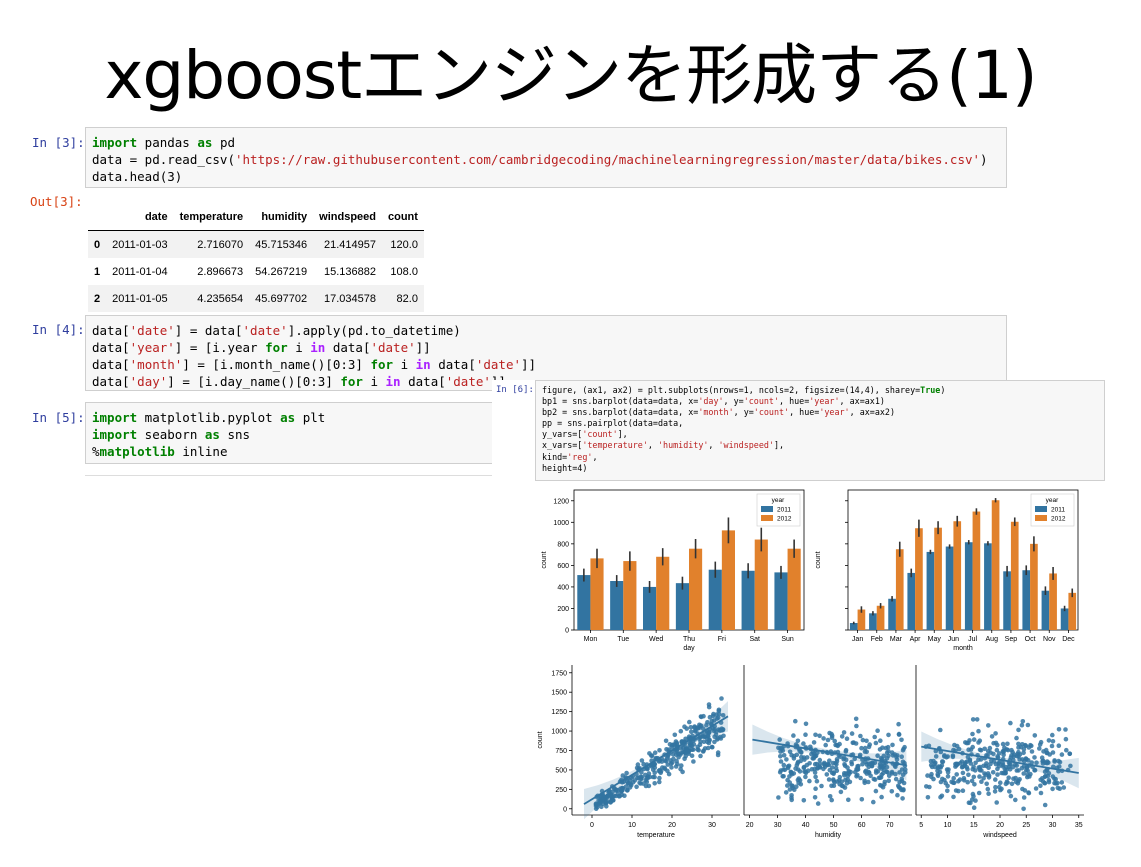 Image resolution: width=1141 pixels, height=867 pixels. Describe the element at coordinates (595, 456) in the screenshot. I see `code-token: ,` at that location.